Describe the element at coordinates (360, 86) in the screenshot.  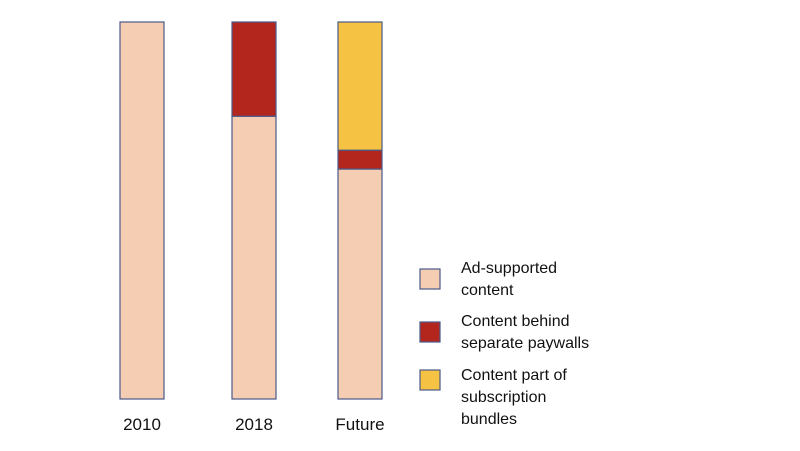
I see `bar-segment-future-content-part-of-subscription-bundles` at that location.